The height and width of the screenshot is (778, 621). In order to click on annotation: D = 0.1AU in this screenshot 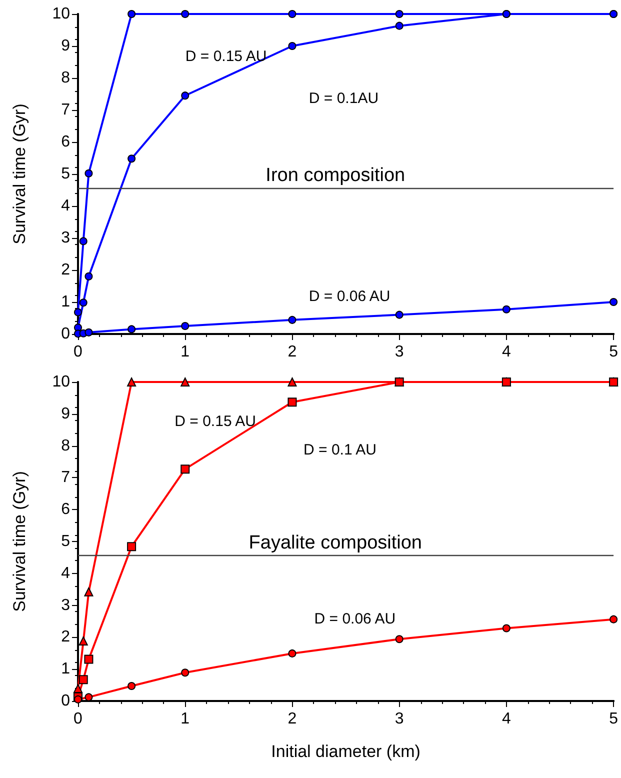, I will do `click(343, 98)`.